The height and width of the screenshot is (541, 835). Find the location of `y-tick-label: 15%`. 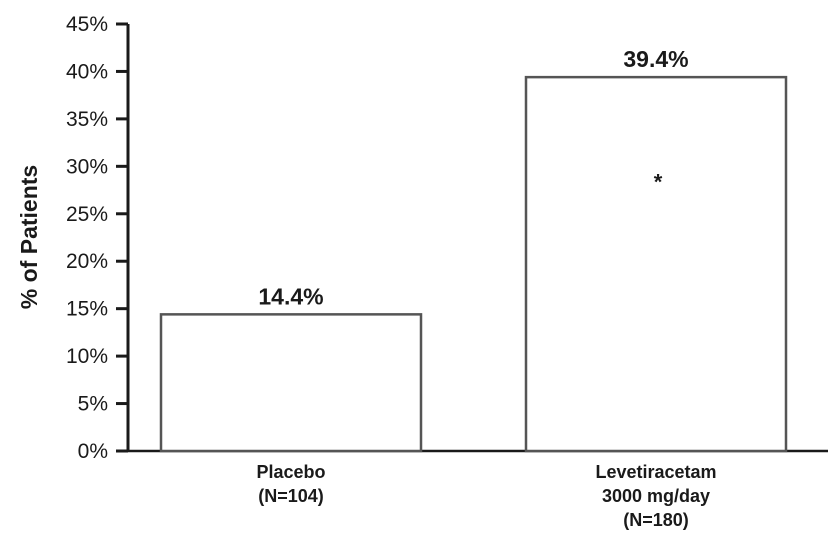

y-tick-label: 15% is located at coordinates (87, 309).